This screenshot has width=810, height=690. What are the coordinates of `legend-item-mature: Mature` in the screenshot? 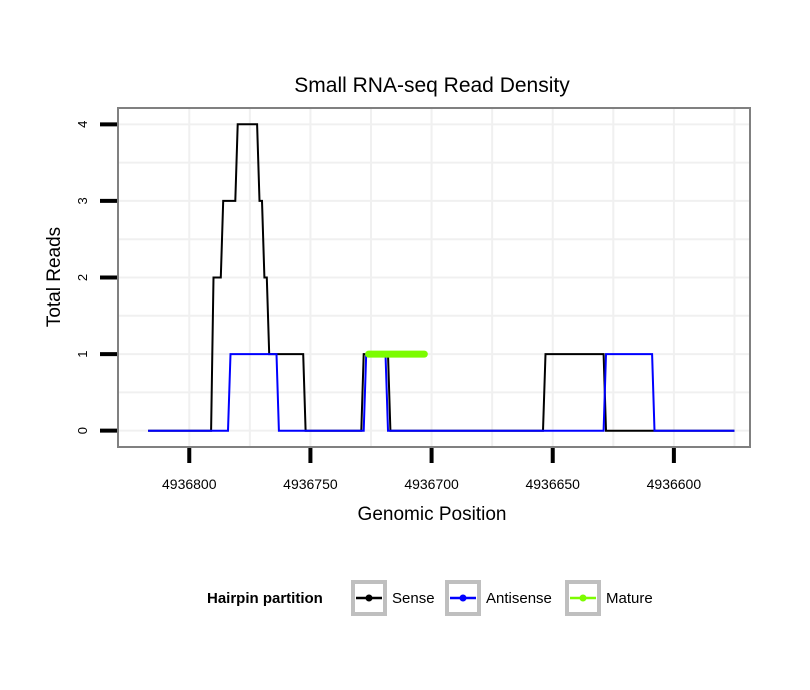 It's located at (609, 598).